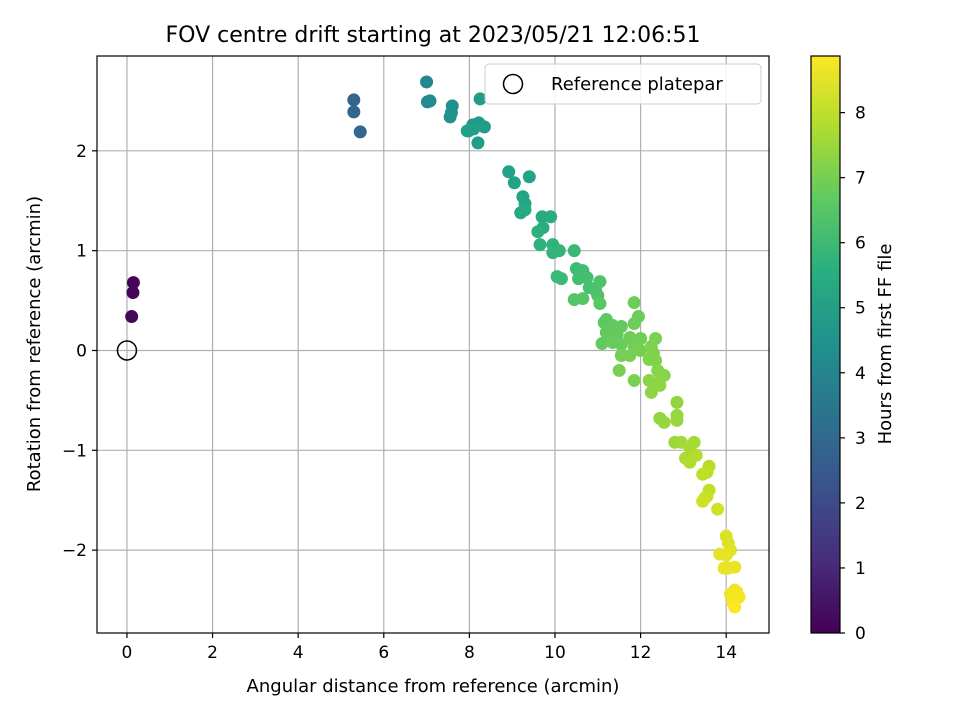 The height and width of the screenshot is (720, 960). Describe the element at coordinates (860, 244) in the screenshot. I see `colorbar-tick-label-6: 6` at that location.